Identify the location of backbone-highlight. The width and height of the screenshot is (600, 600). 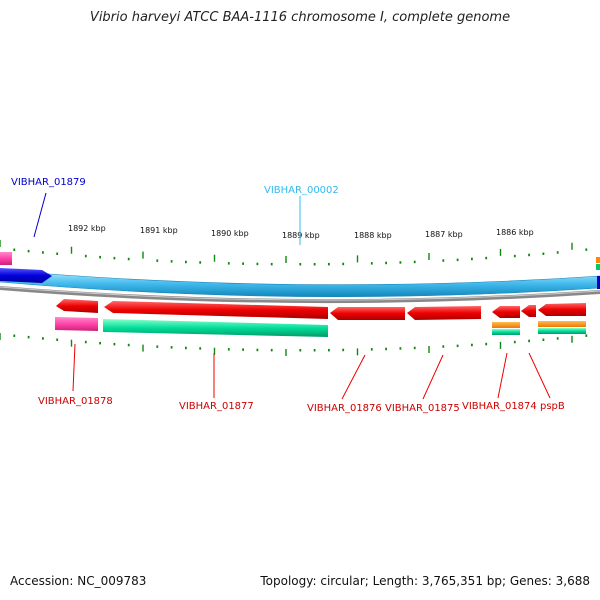
(300, 293).